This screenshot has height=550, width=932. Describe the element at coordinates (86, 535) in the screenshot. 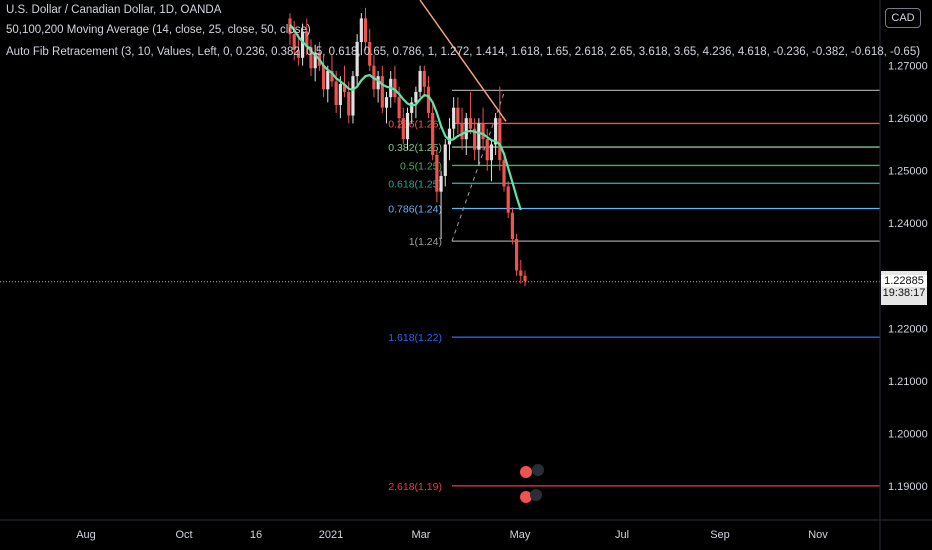

I see `x-tick-label: Aug` at that location.